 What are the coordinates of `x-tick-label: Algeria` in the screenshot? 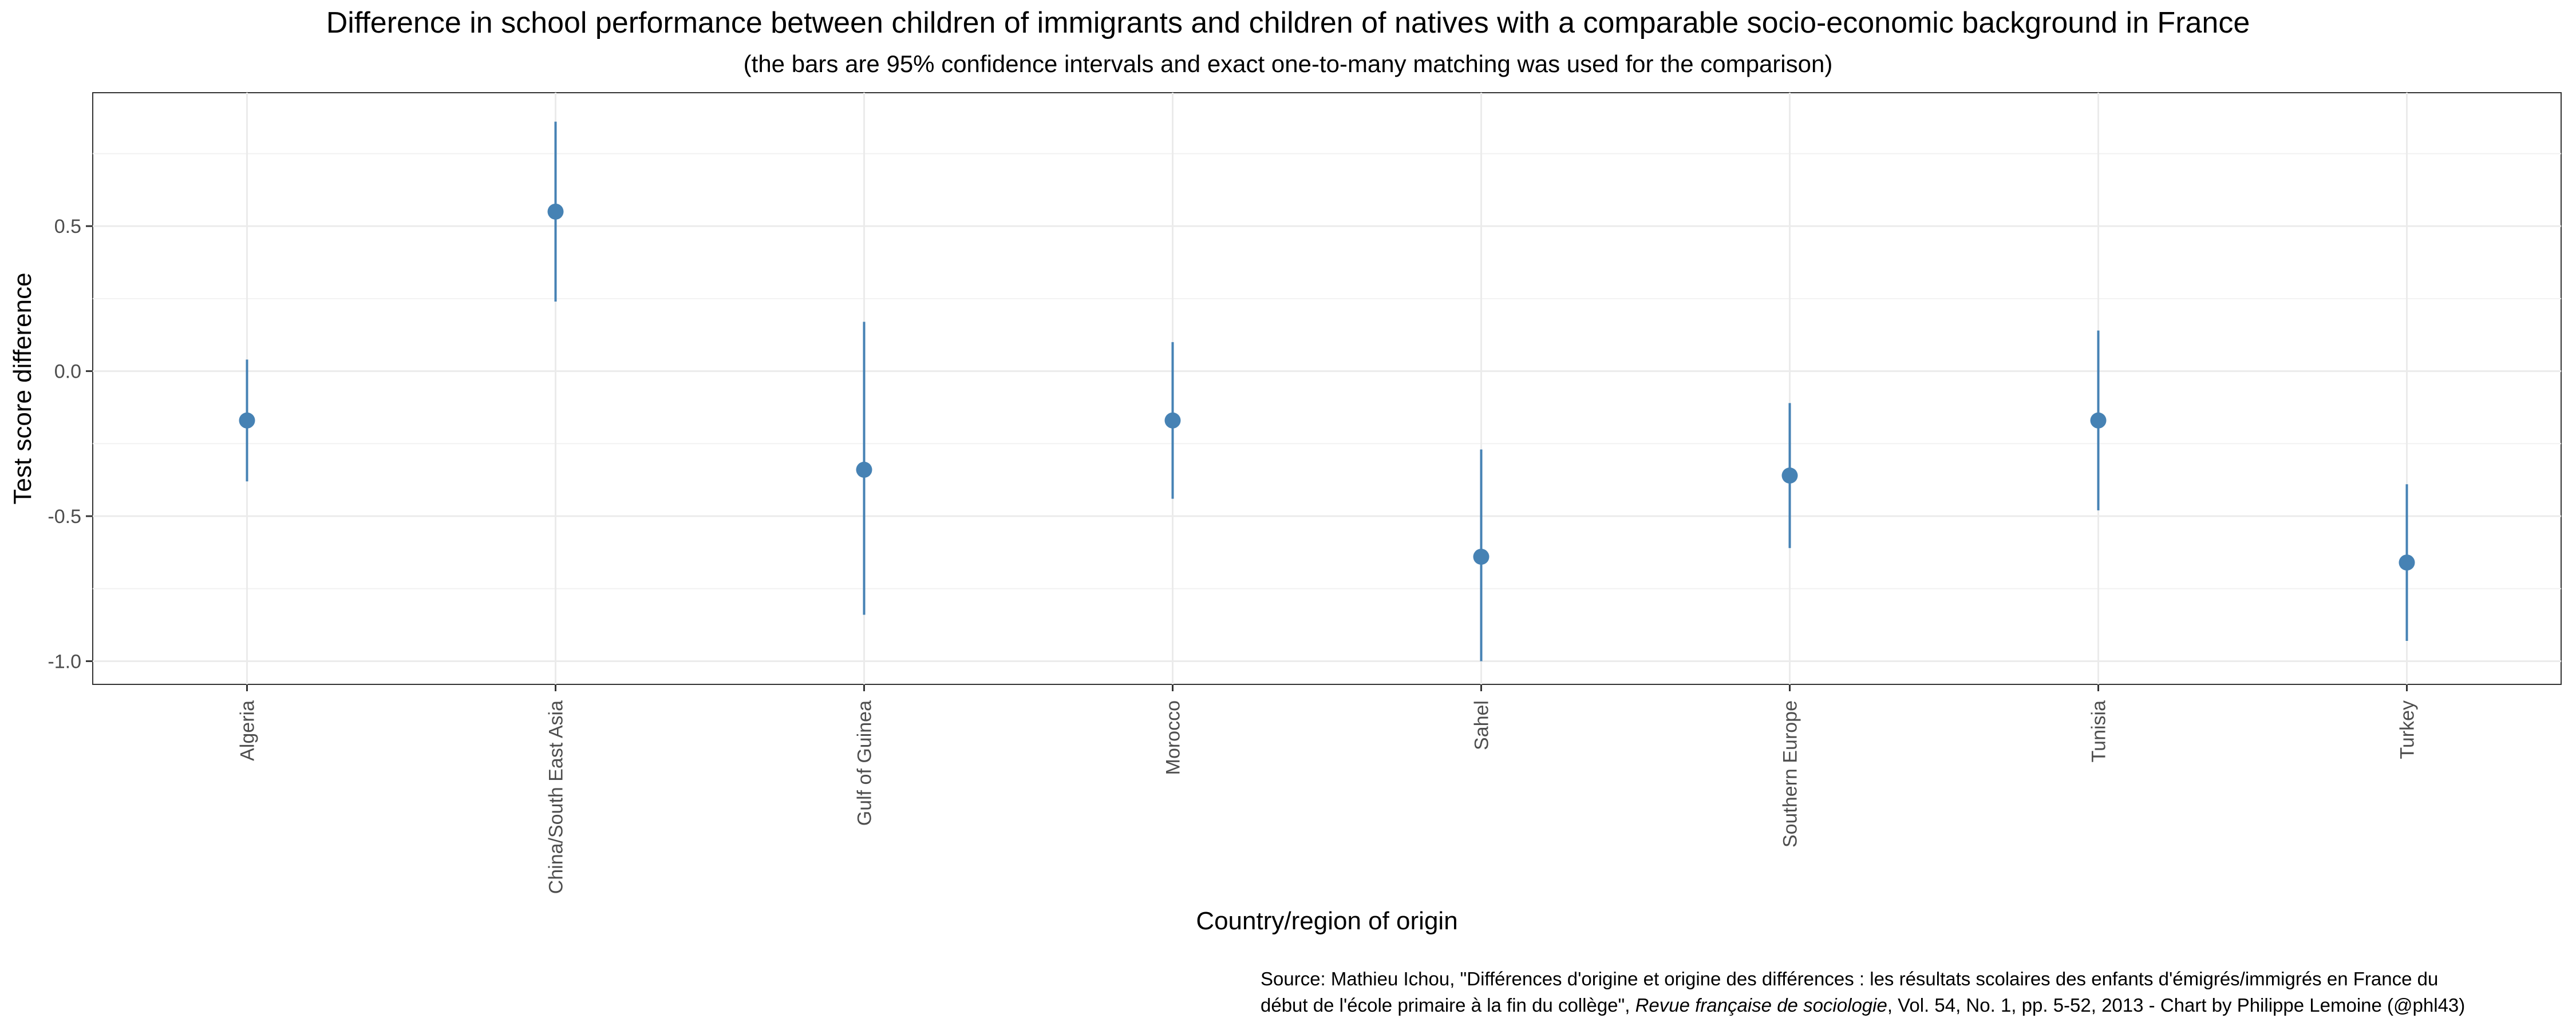 It's located at (248, 730).